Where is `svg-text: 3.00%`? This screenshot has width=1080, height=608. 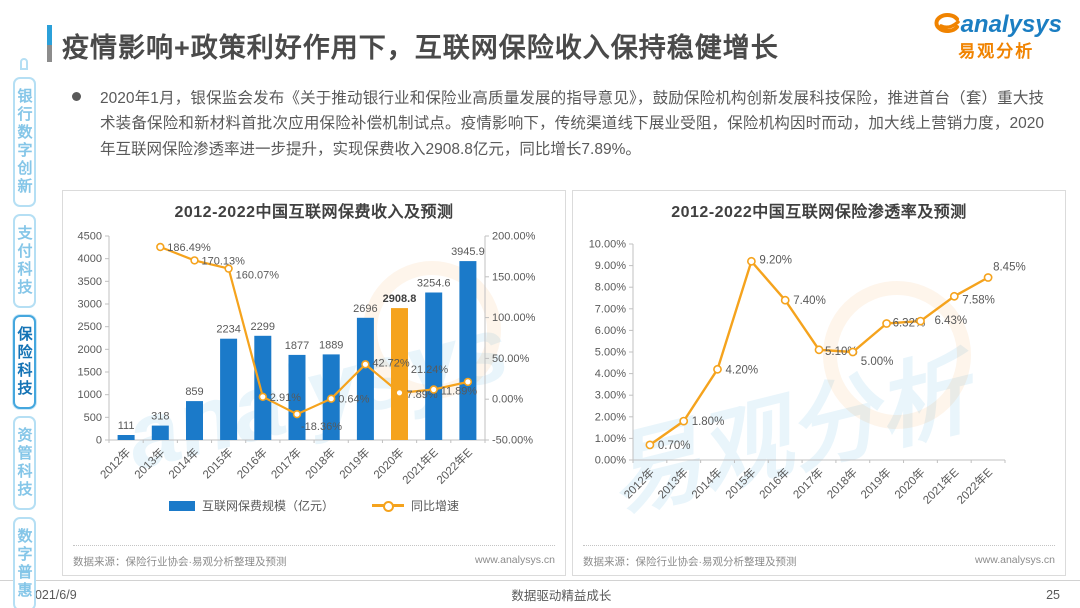 svg-text: 3.00% is located at coordinates (610, 396).